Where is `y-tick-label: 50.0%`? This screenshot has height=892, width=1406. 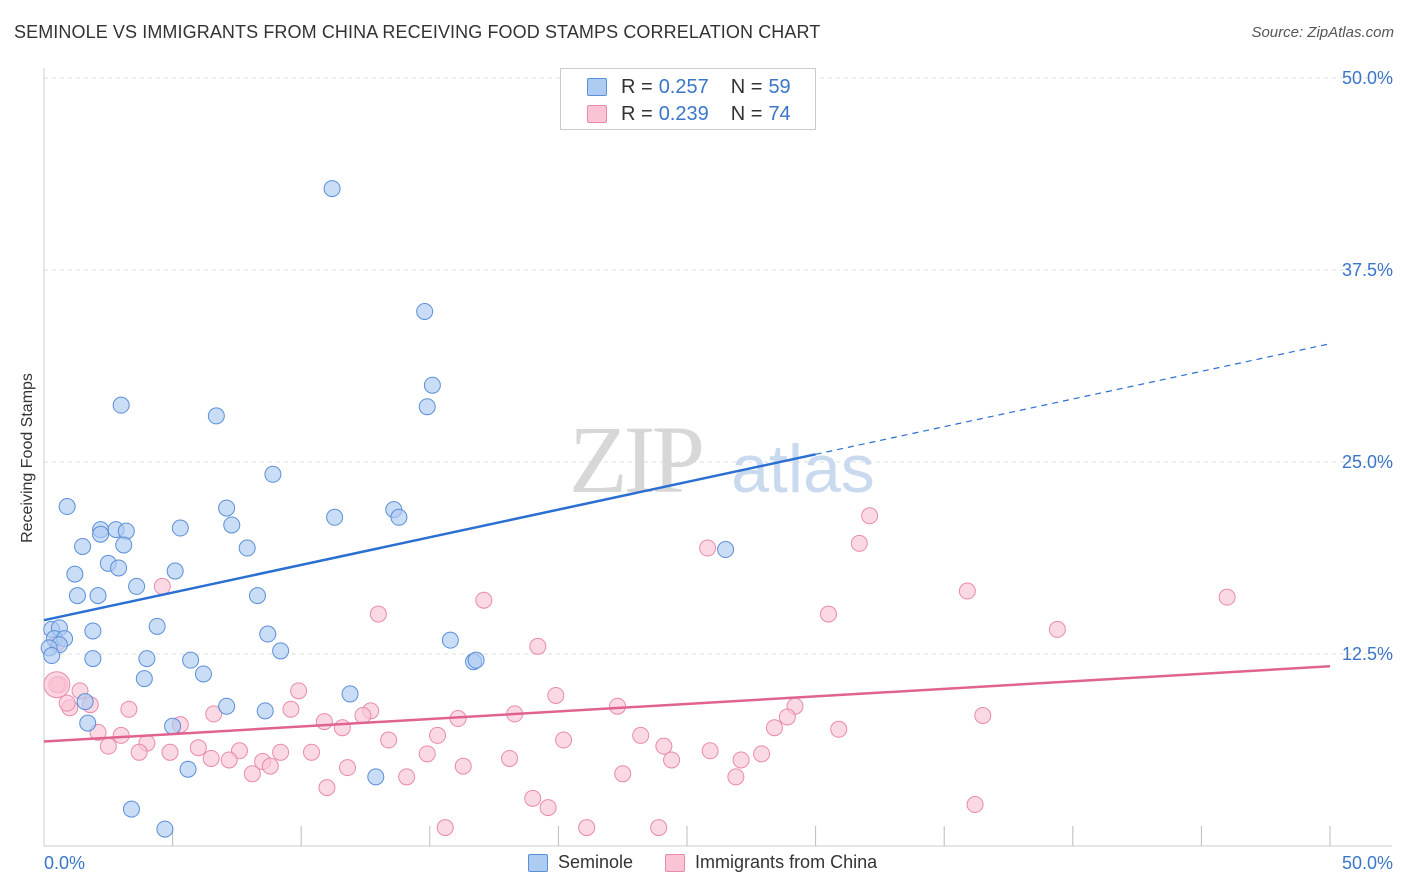
y-tick-label: 50.0% is located at coordinates (1367, 78).